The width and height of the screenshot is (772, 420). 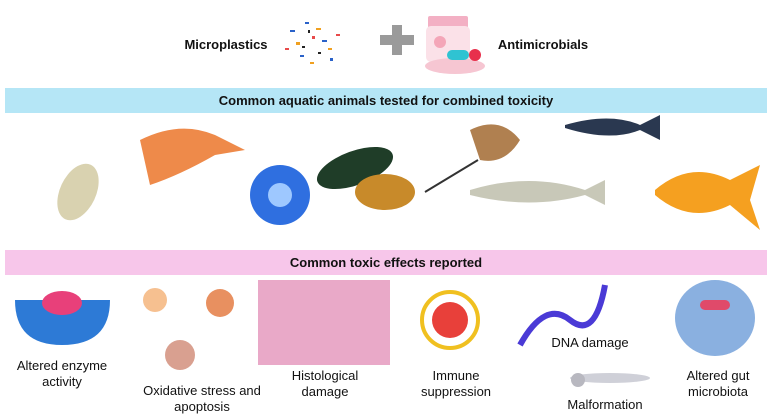 I want to click on effects-banner: Common toxic effects reported, so click(x=386, y=262).